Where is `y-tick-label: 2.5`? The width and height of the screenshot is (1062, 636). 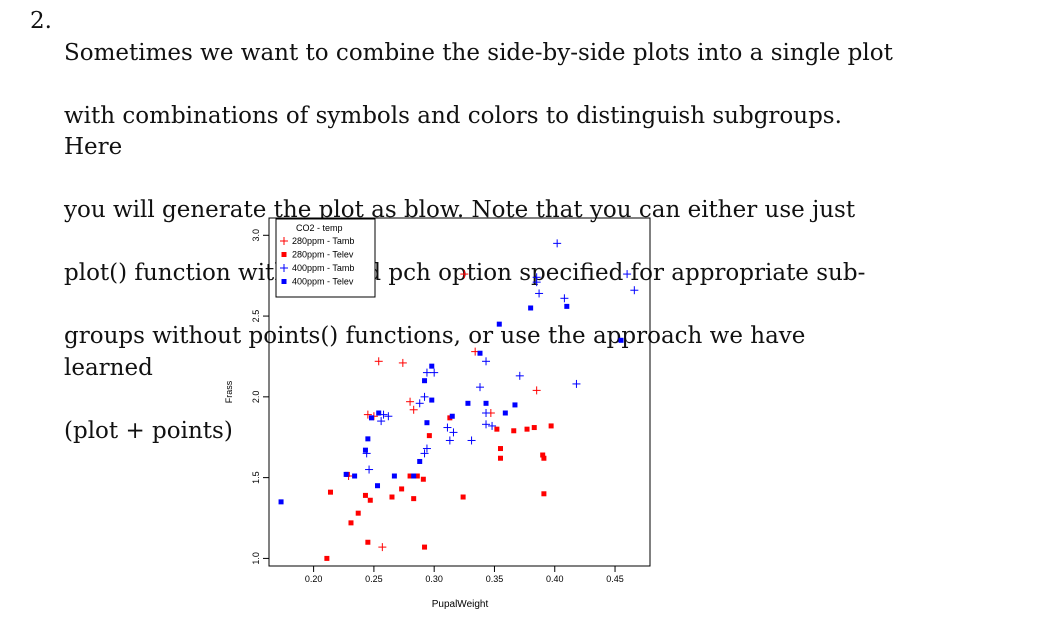 y-tick-label: 2.5 is located at coordinates (256, 316).